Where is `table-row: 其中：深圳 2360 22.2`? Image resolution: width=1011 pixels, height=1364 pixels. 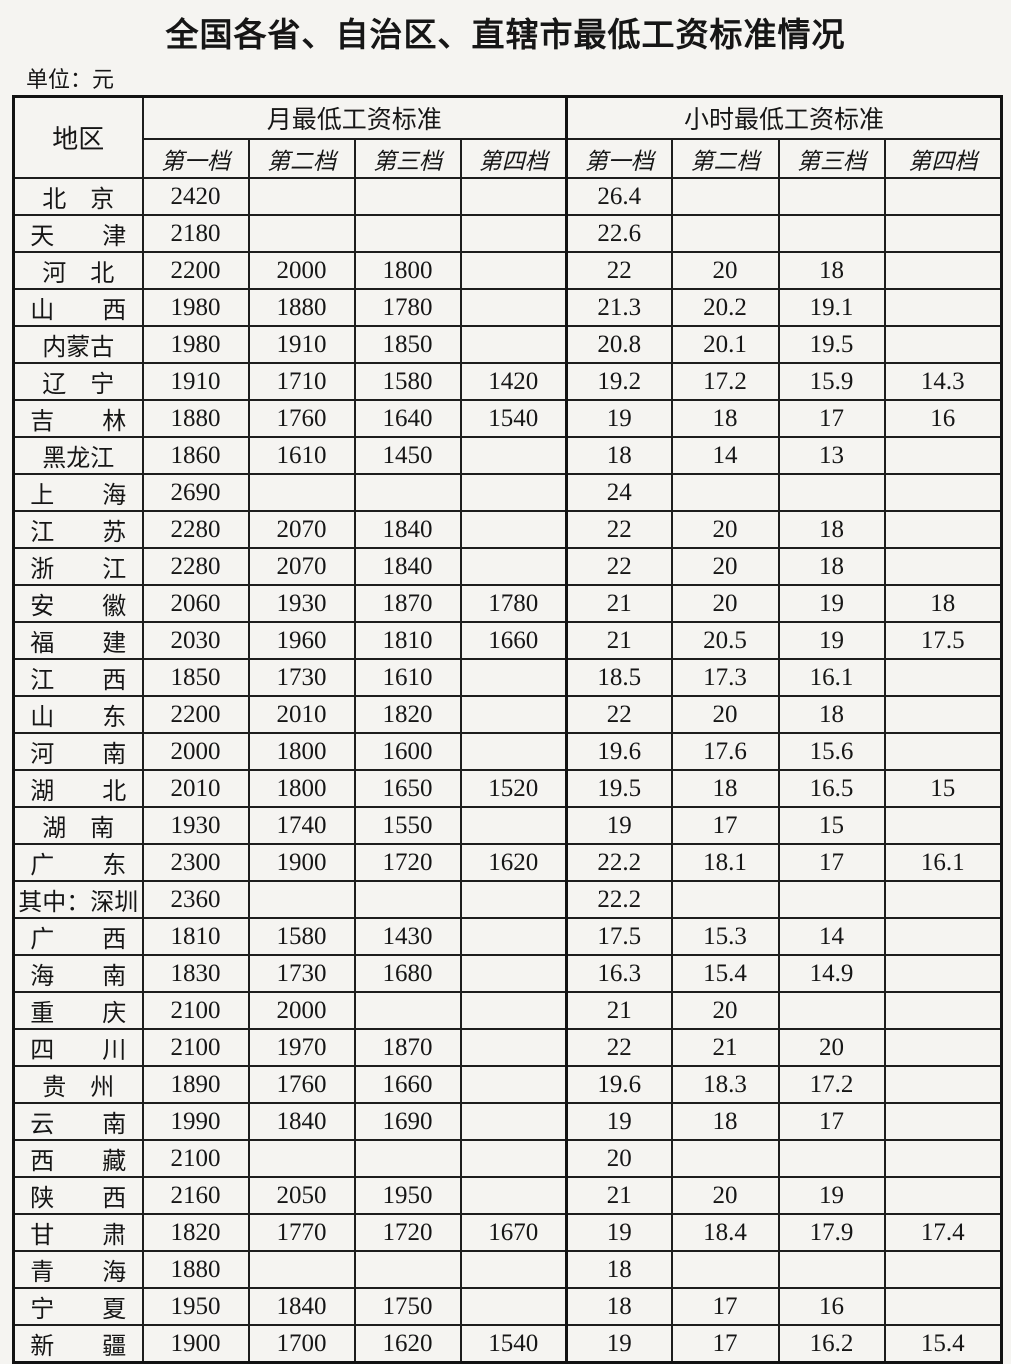
table-row: 其中：深圳 2360 22.2 is located at coordinates (507, 899).